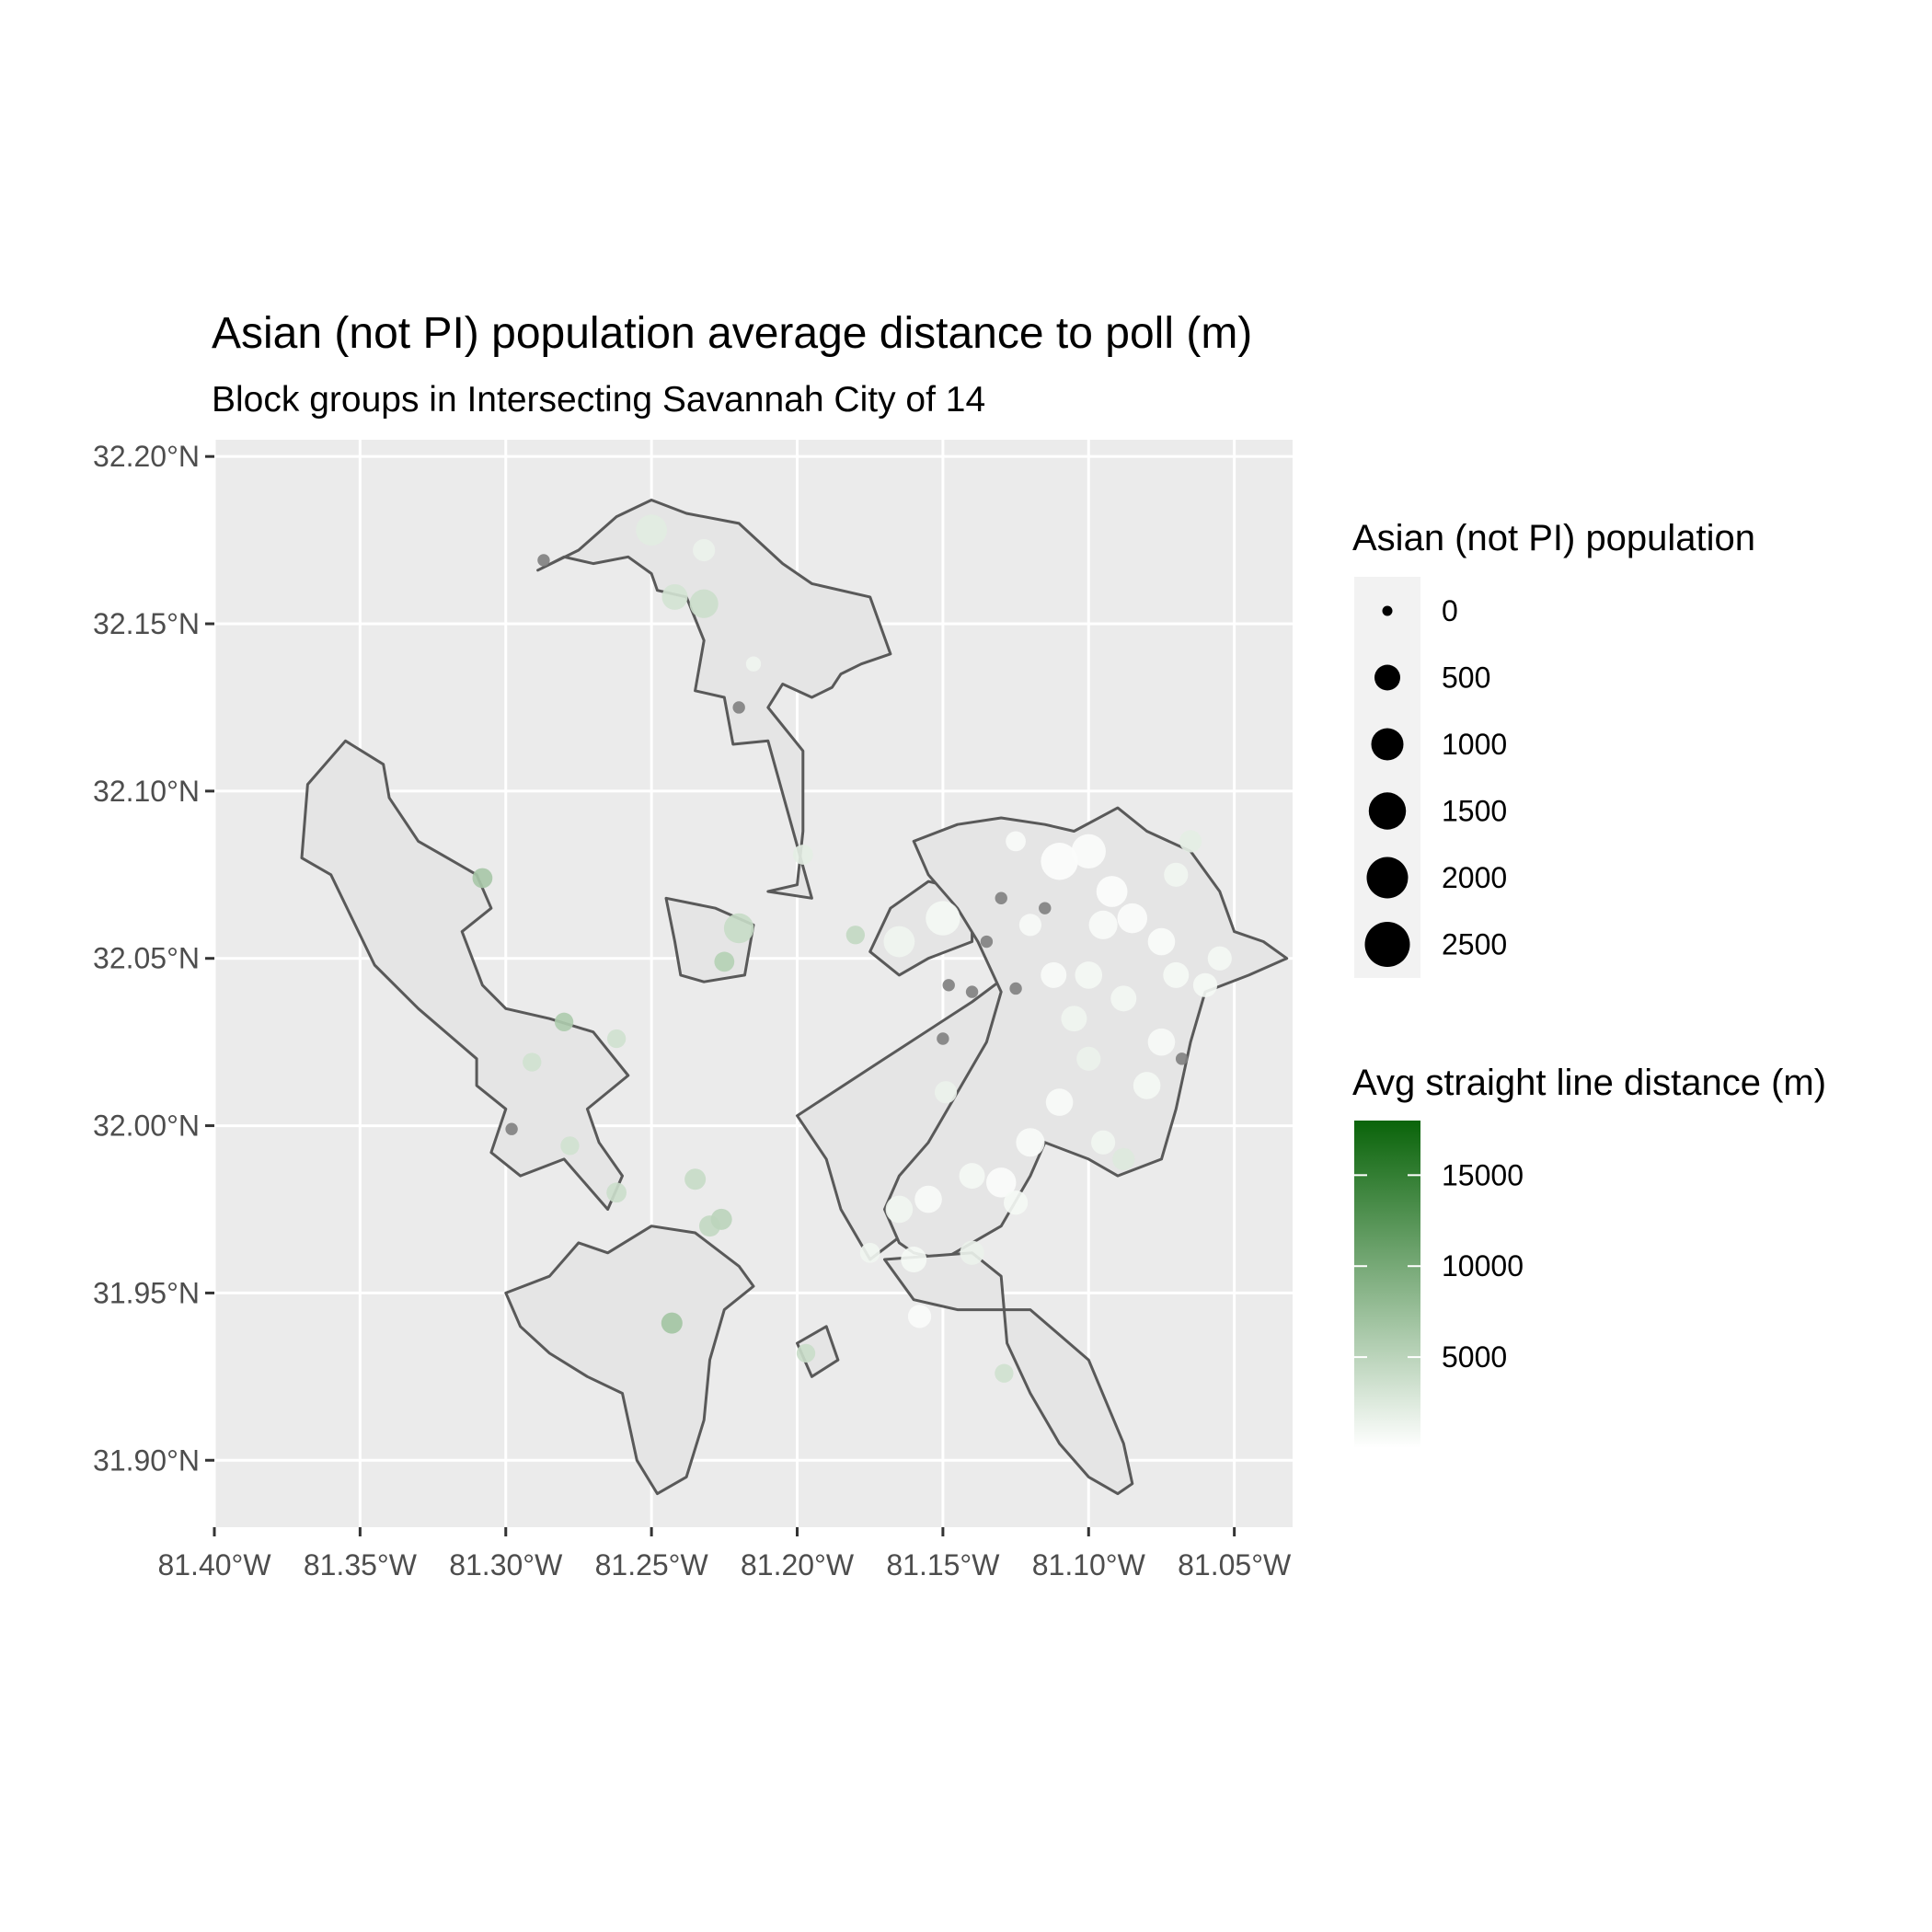 The height and width of the screenshot is (1932, 1932). Describe the element at coordinates (1439, 1266) in the screenshot. I see `color-legend: 15000 10000 5000` at that location.